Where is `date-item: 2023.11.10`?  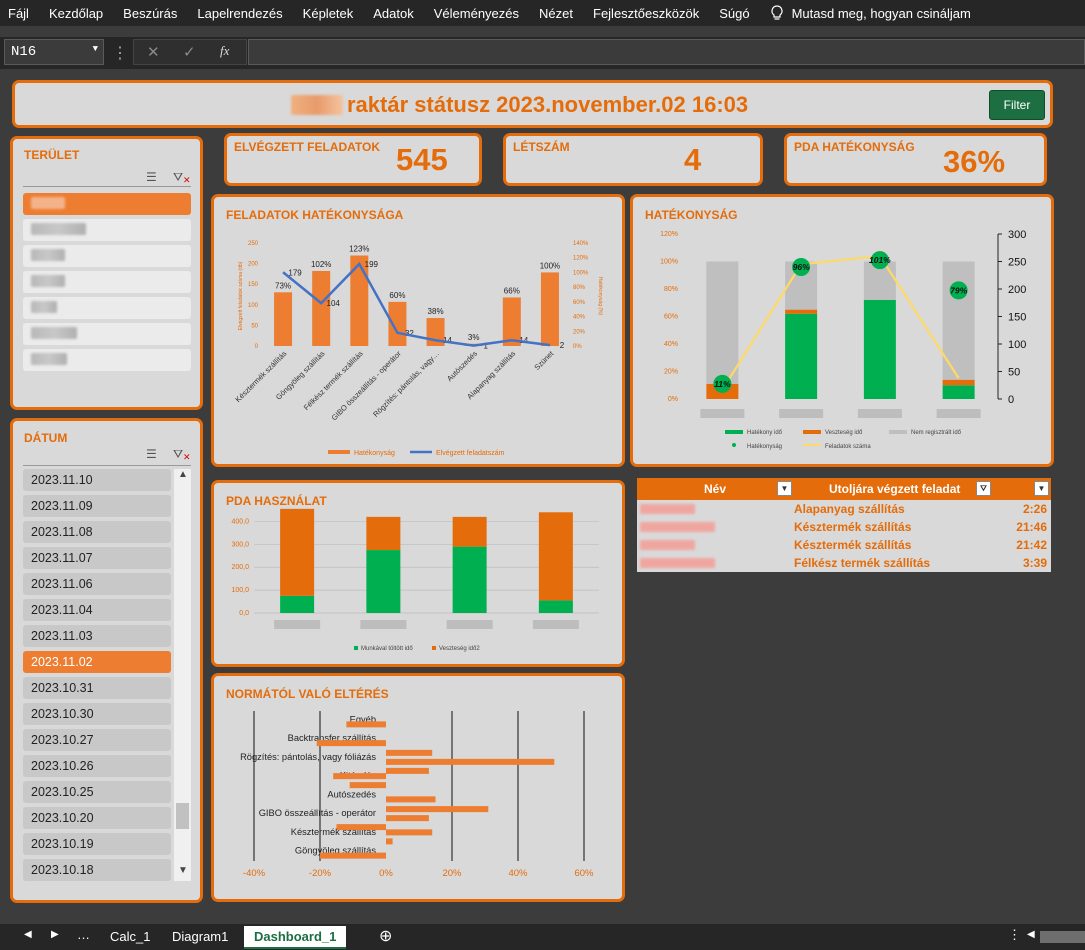
date-item: 2023.11.10 is located at coordinates (97, 480).